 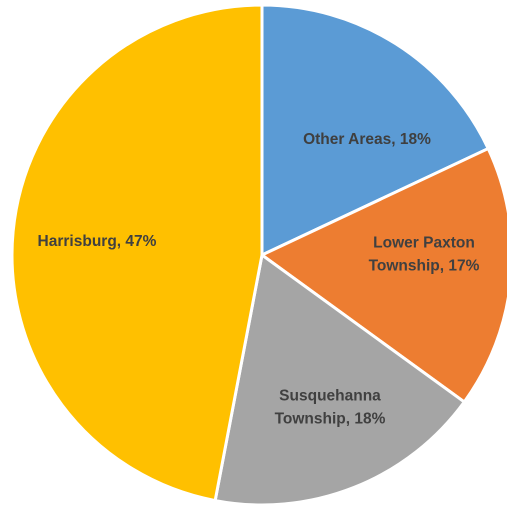 I want to click on data-label-line: Harrisburg, 47%, so click(x=97, y=241).